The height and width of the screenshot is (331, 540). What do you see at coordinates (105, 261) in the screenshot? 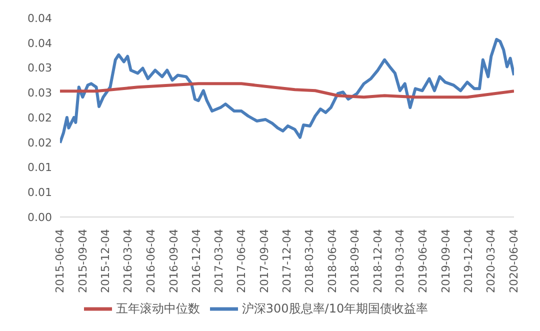
I see `x-tick-label: 2015-12-04` at bounding box center [105, 261].